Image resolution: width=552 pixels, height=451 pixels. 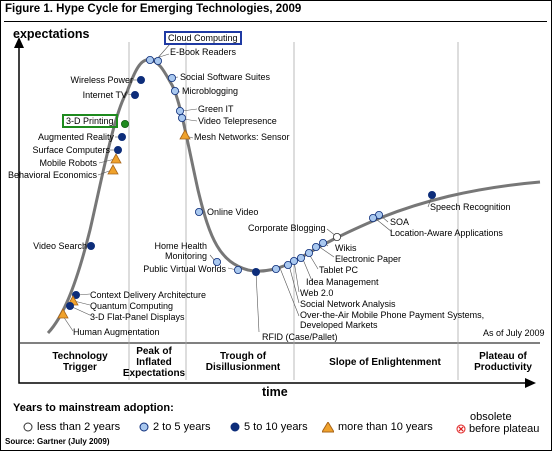 I want to click on marker-mobile-robots, so click(x=116, y=158).